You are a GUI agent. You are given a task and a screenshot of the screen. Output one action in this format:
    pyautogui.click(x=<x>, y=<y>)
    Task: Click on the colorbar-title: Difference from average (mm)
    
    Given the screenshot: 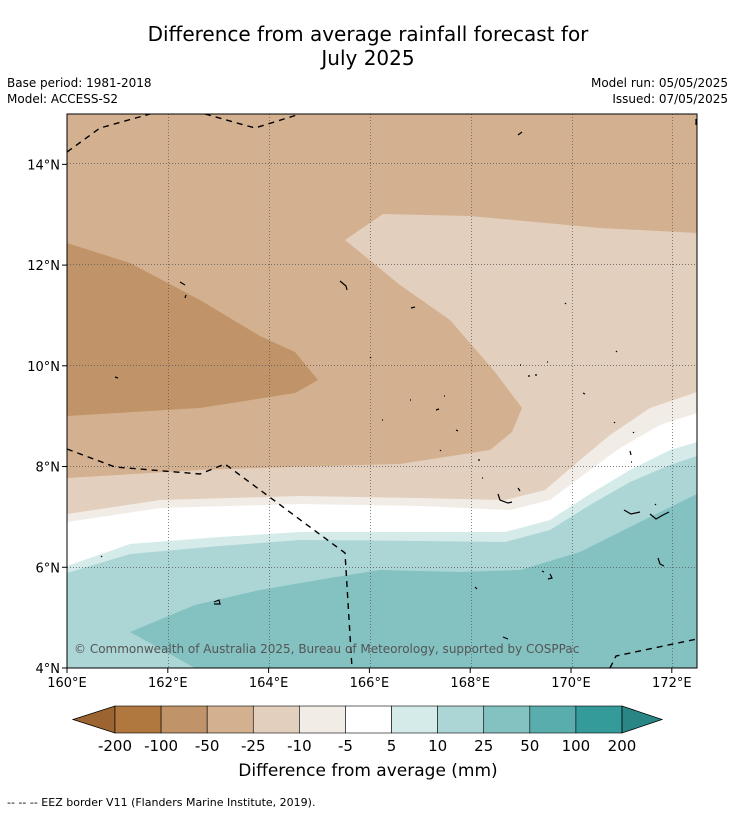 What is the action you would take?
    pyautogui.click(x=368, y=771)
    